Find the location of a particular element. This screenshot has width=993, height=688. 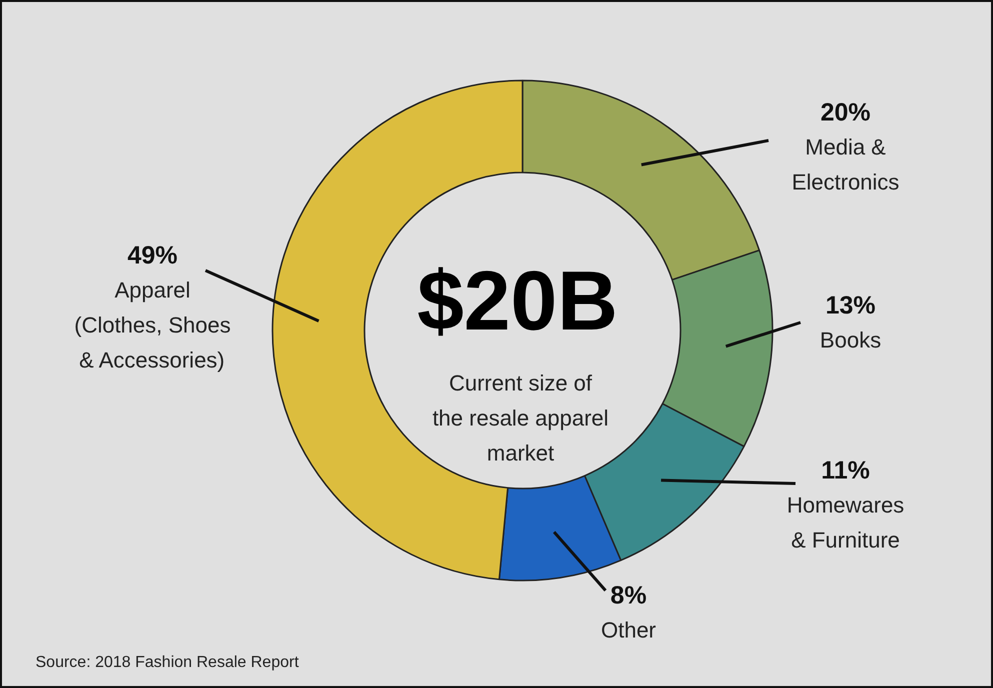

data-label: 13% is located at coordinates (850, 306).